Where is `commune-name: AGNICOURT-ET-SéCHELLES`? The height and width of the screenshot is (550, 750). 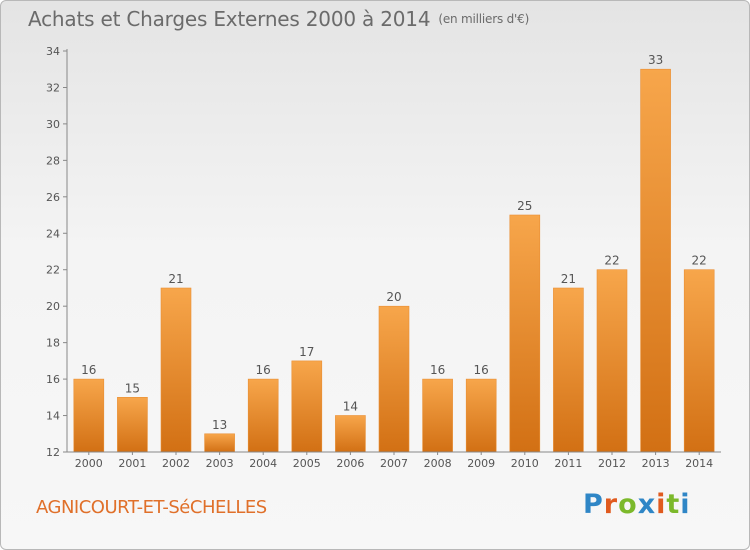 commune-name: AGNICOURT-ET-SéCHELLES is located at coordinates (151, 507).